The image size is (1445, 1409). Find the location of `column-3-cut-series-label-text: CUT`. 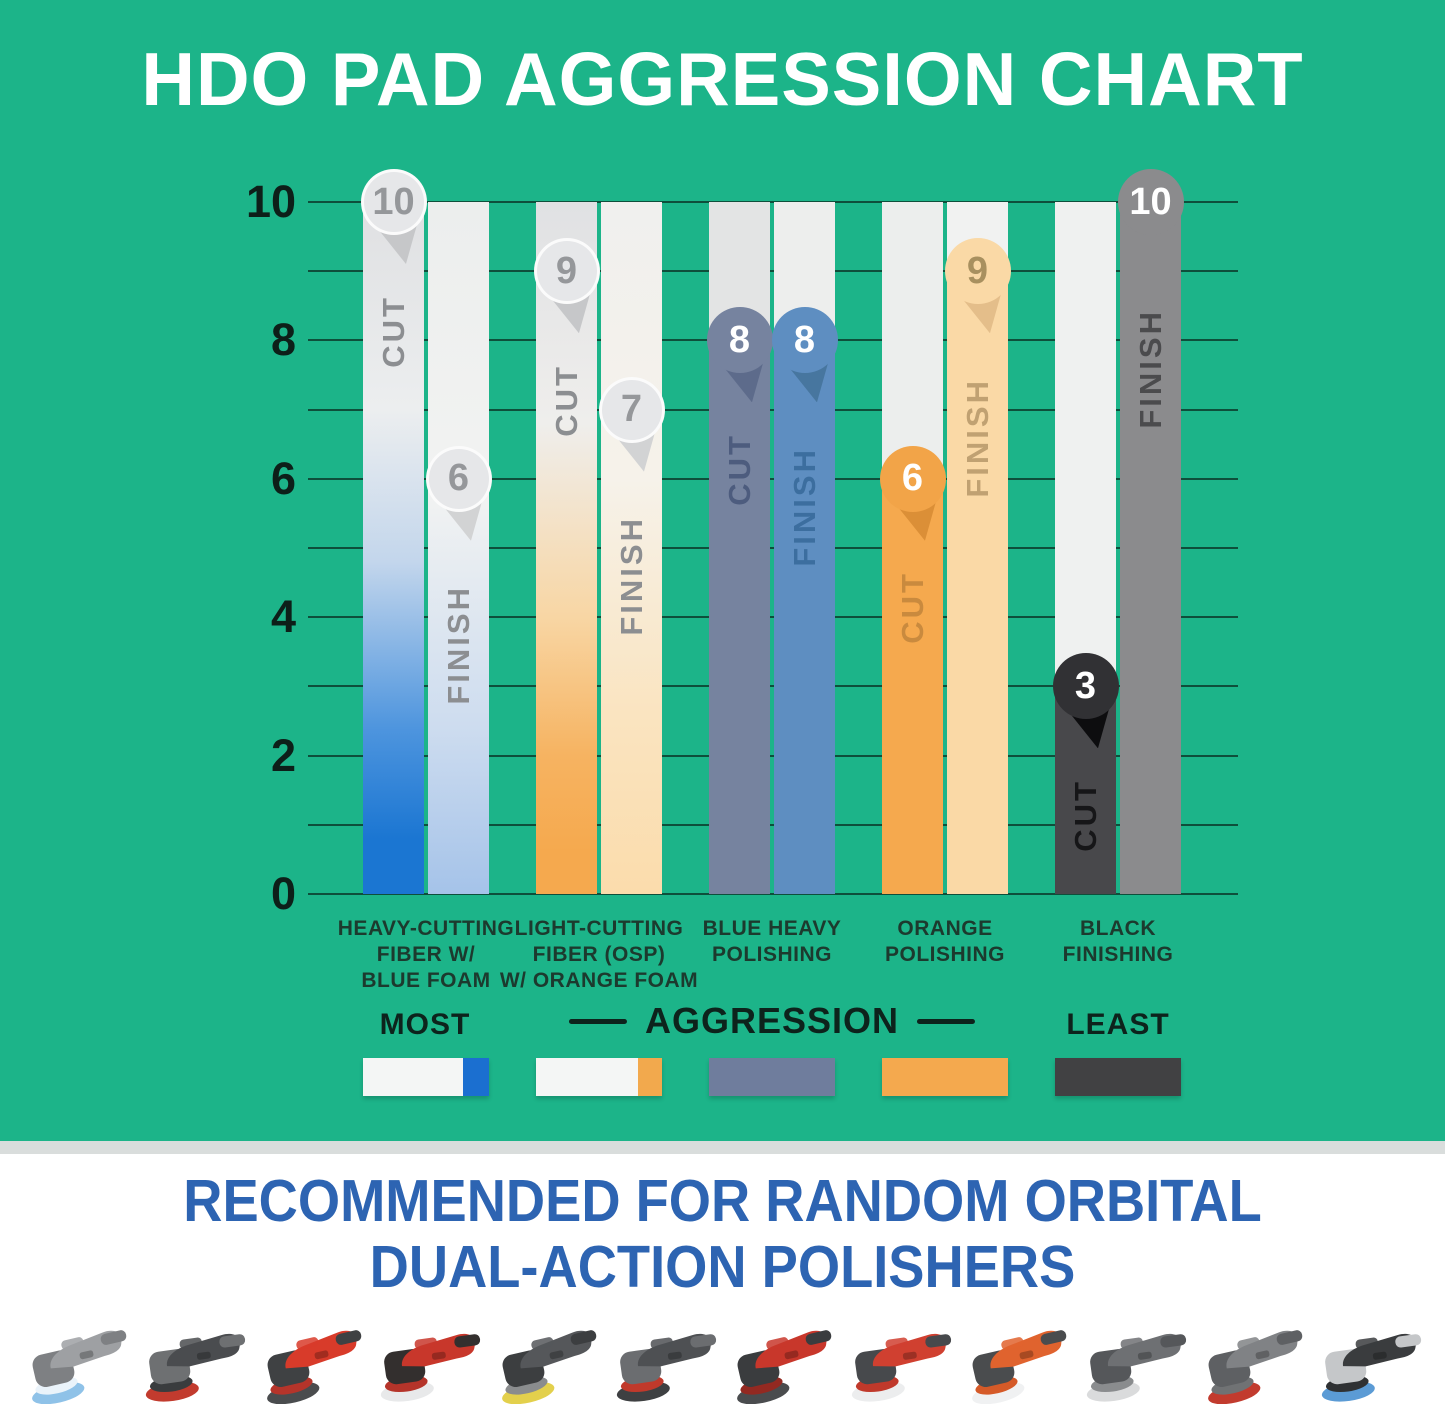

column-3-cut-series-label-text: CUT is located at coordinates (739, 469).